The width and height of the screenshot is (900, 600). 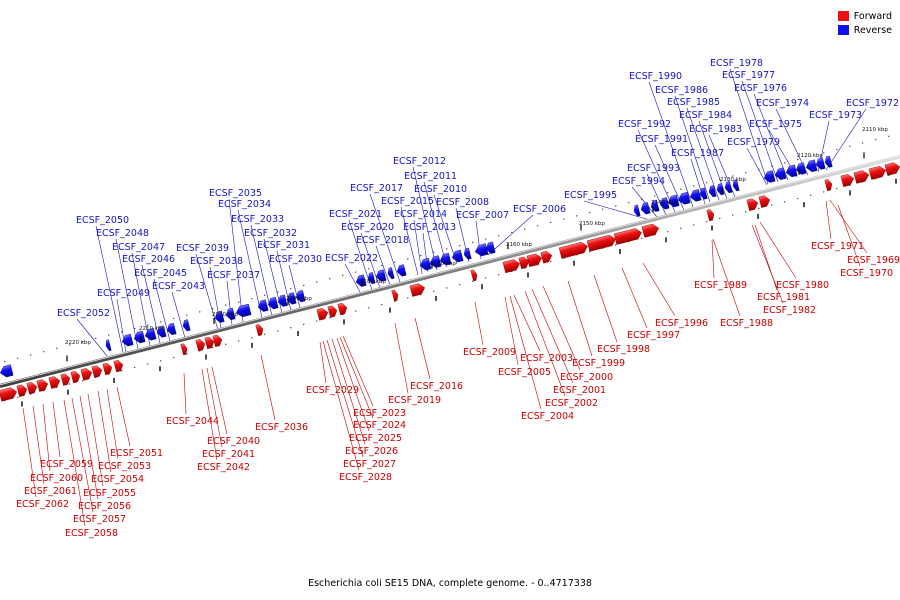 What do you see at coordinates (178, 286) in the screenshot?
I see `reverse-gene-label: ECSF_2043` at bounding box center [178, 286].